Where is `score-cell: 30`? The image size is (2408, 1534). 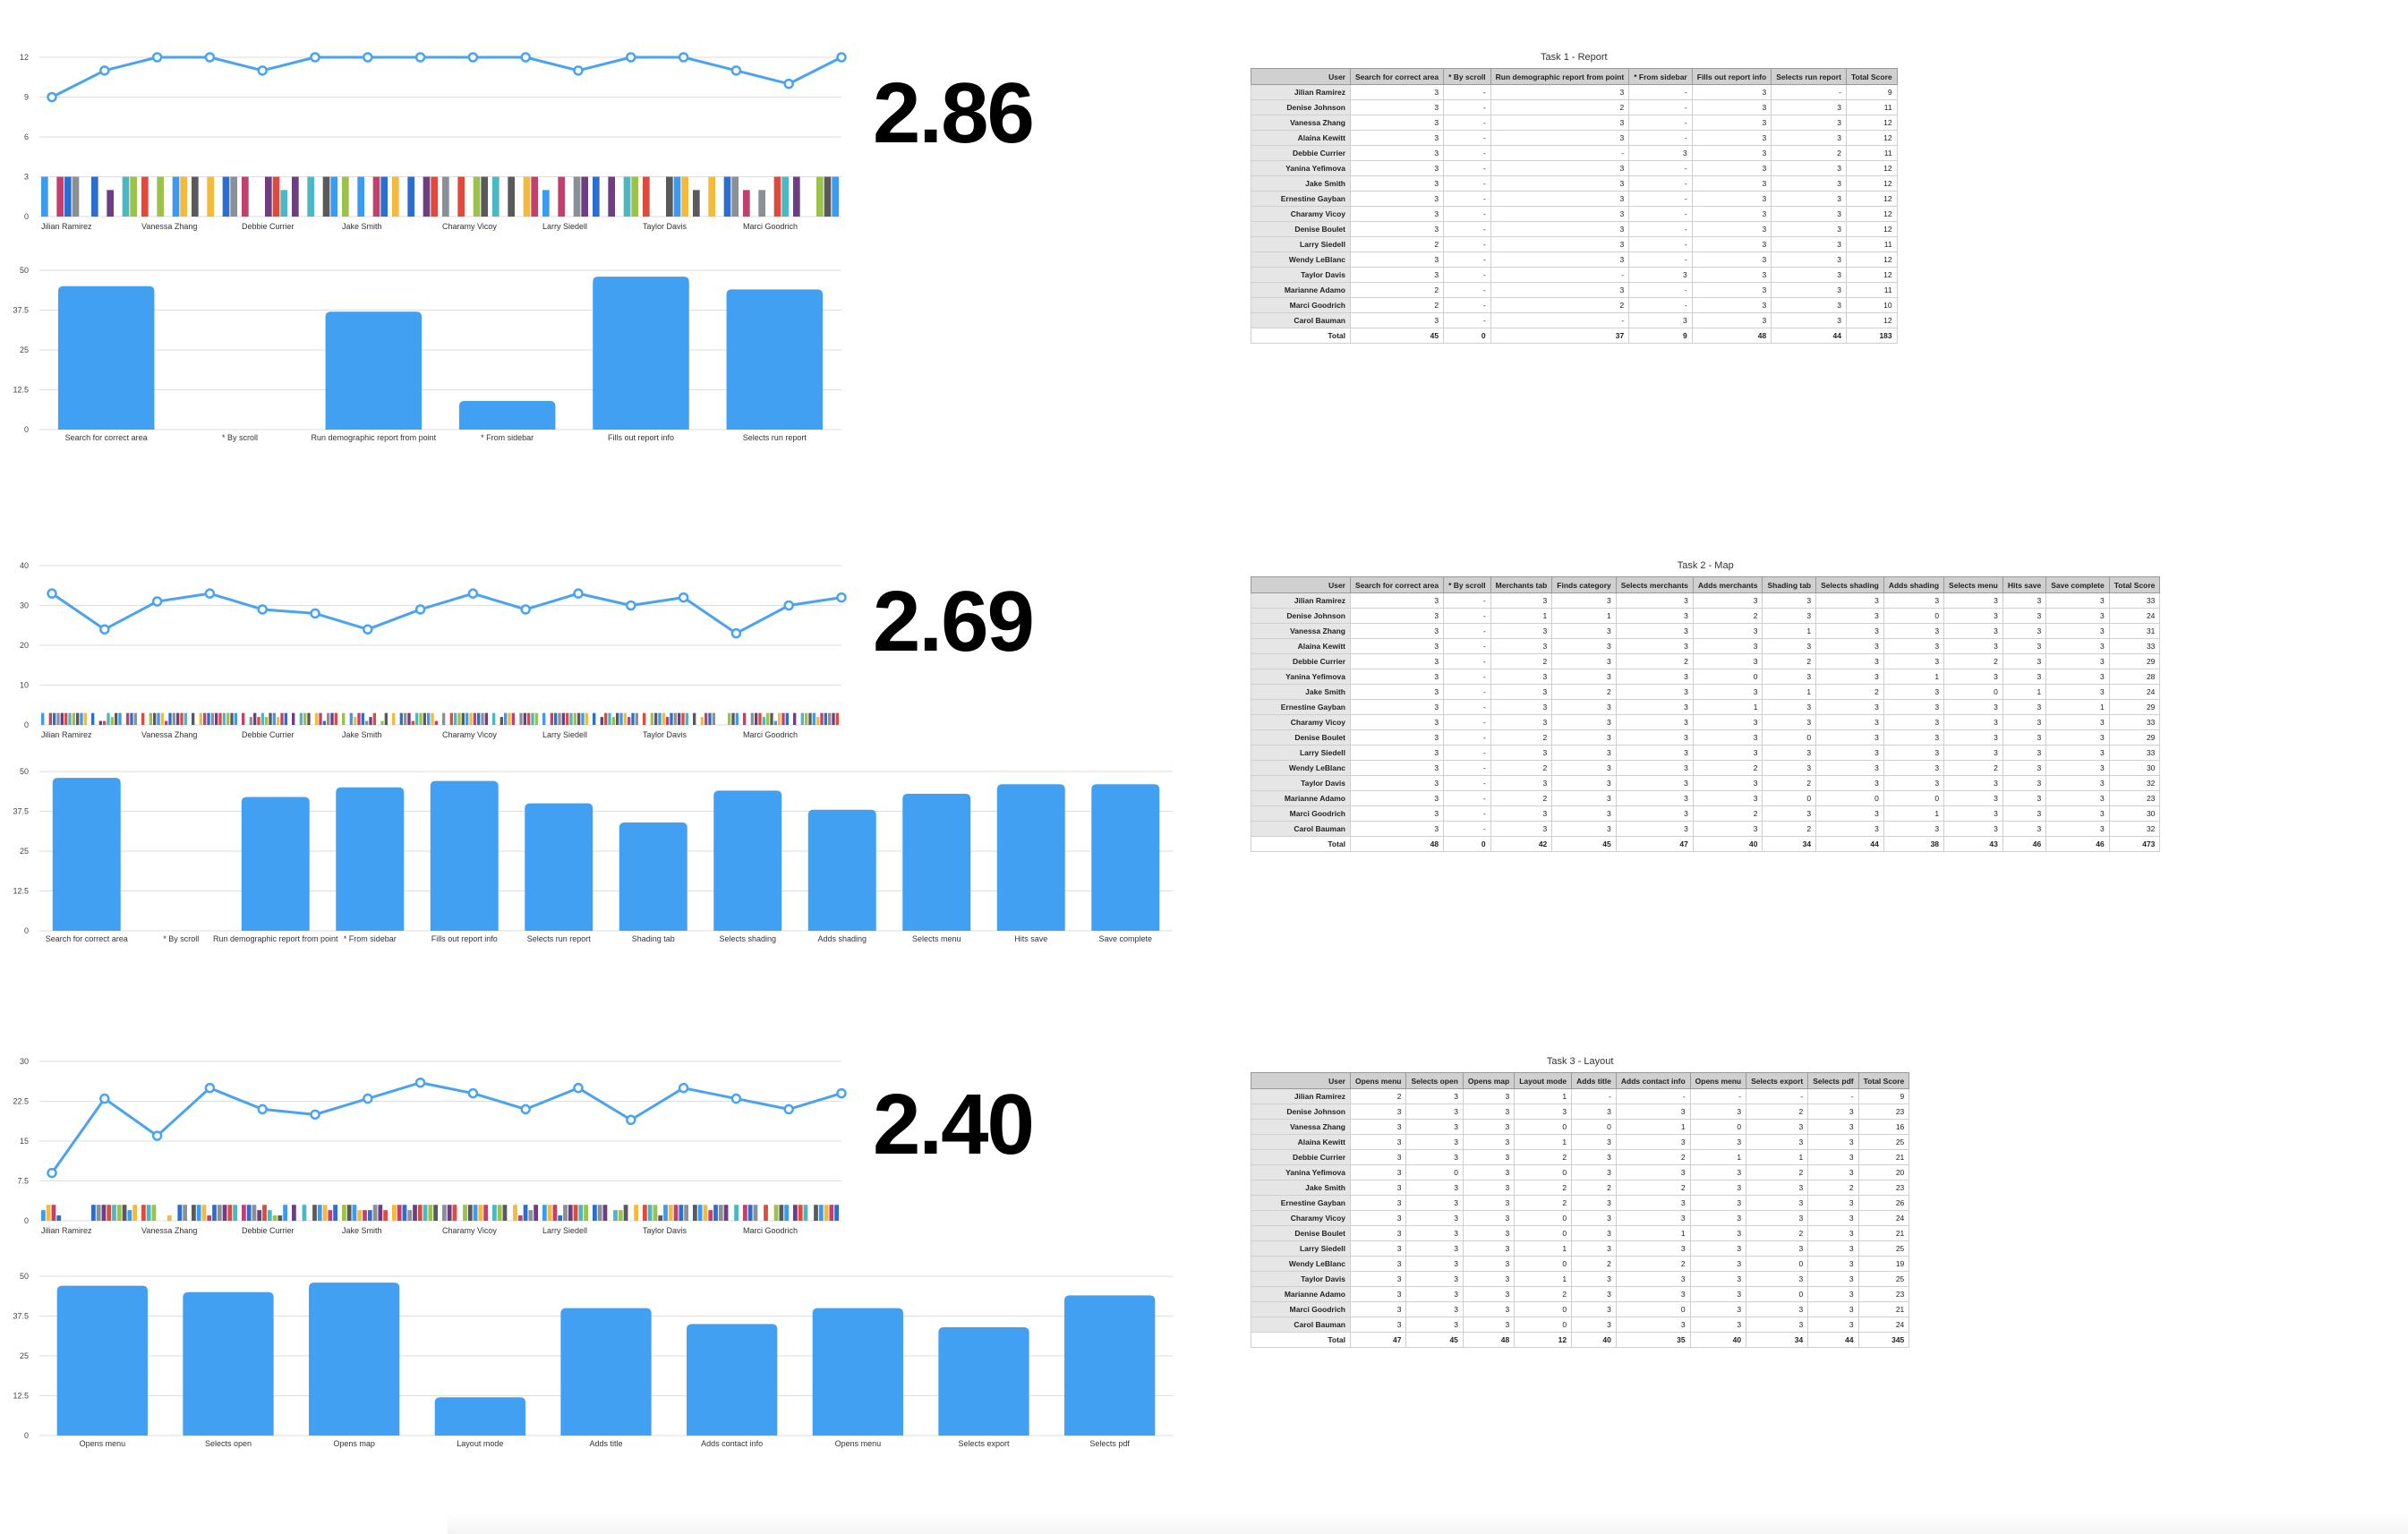
score-cell: 30 is located at coordinates (2134, 814).